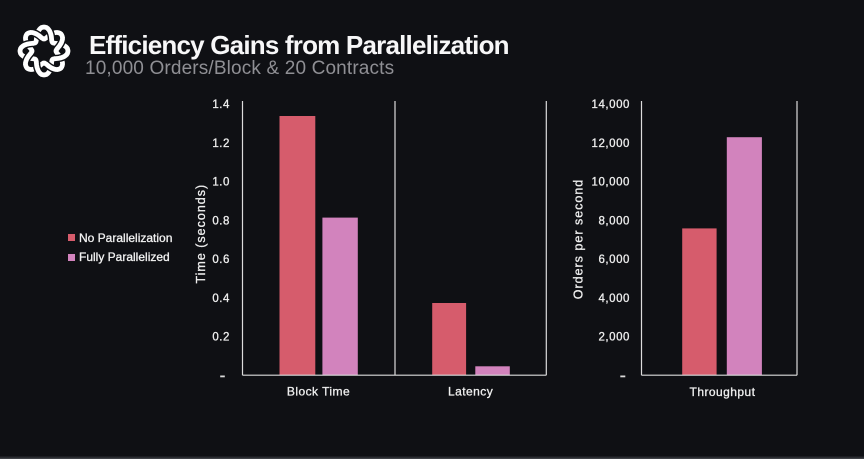 The width and height of the screenshot is (864, 459). Describe the element at coordinates (611, 183) in the screenshot. I see `svg-text: 10,000` at that location.